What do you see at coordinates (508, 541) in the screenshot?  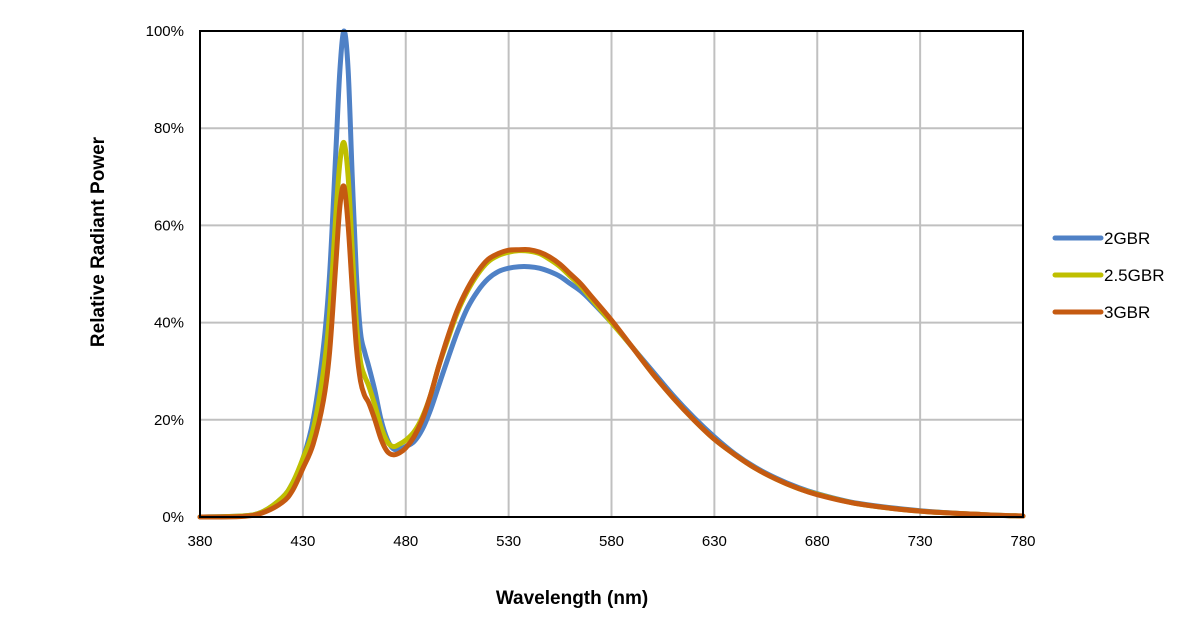 I see `x-tick-label: 530` at bounding box center [508, 541].